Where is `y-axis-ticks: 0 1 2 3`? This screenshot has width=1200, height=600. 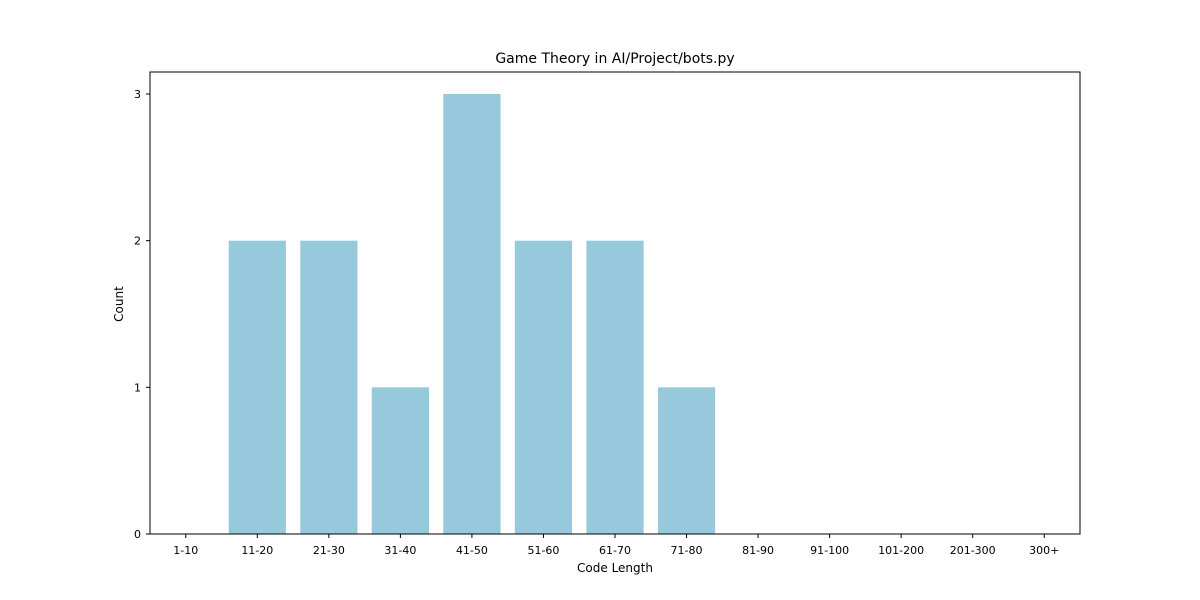
y-axis-ticks: 0 1 2 3 is located at coordinates (142, 314).